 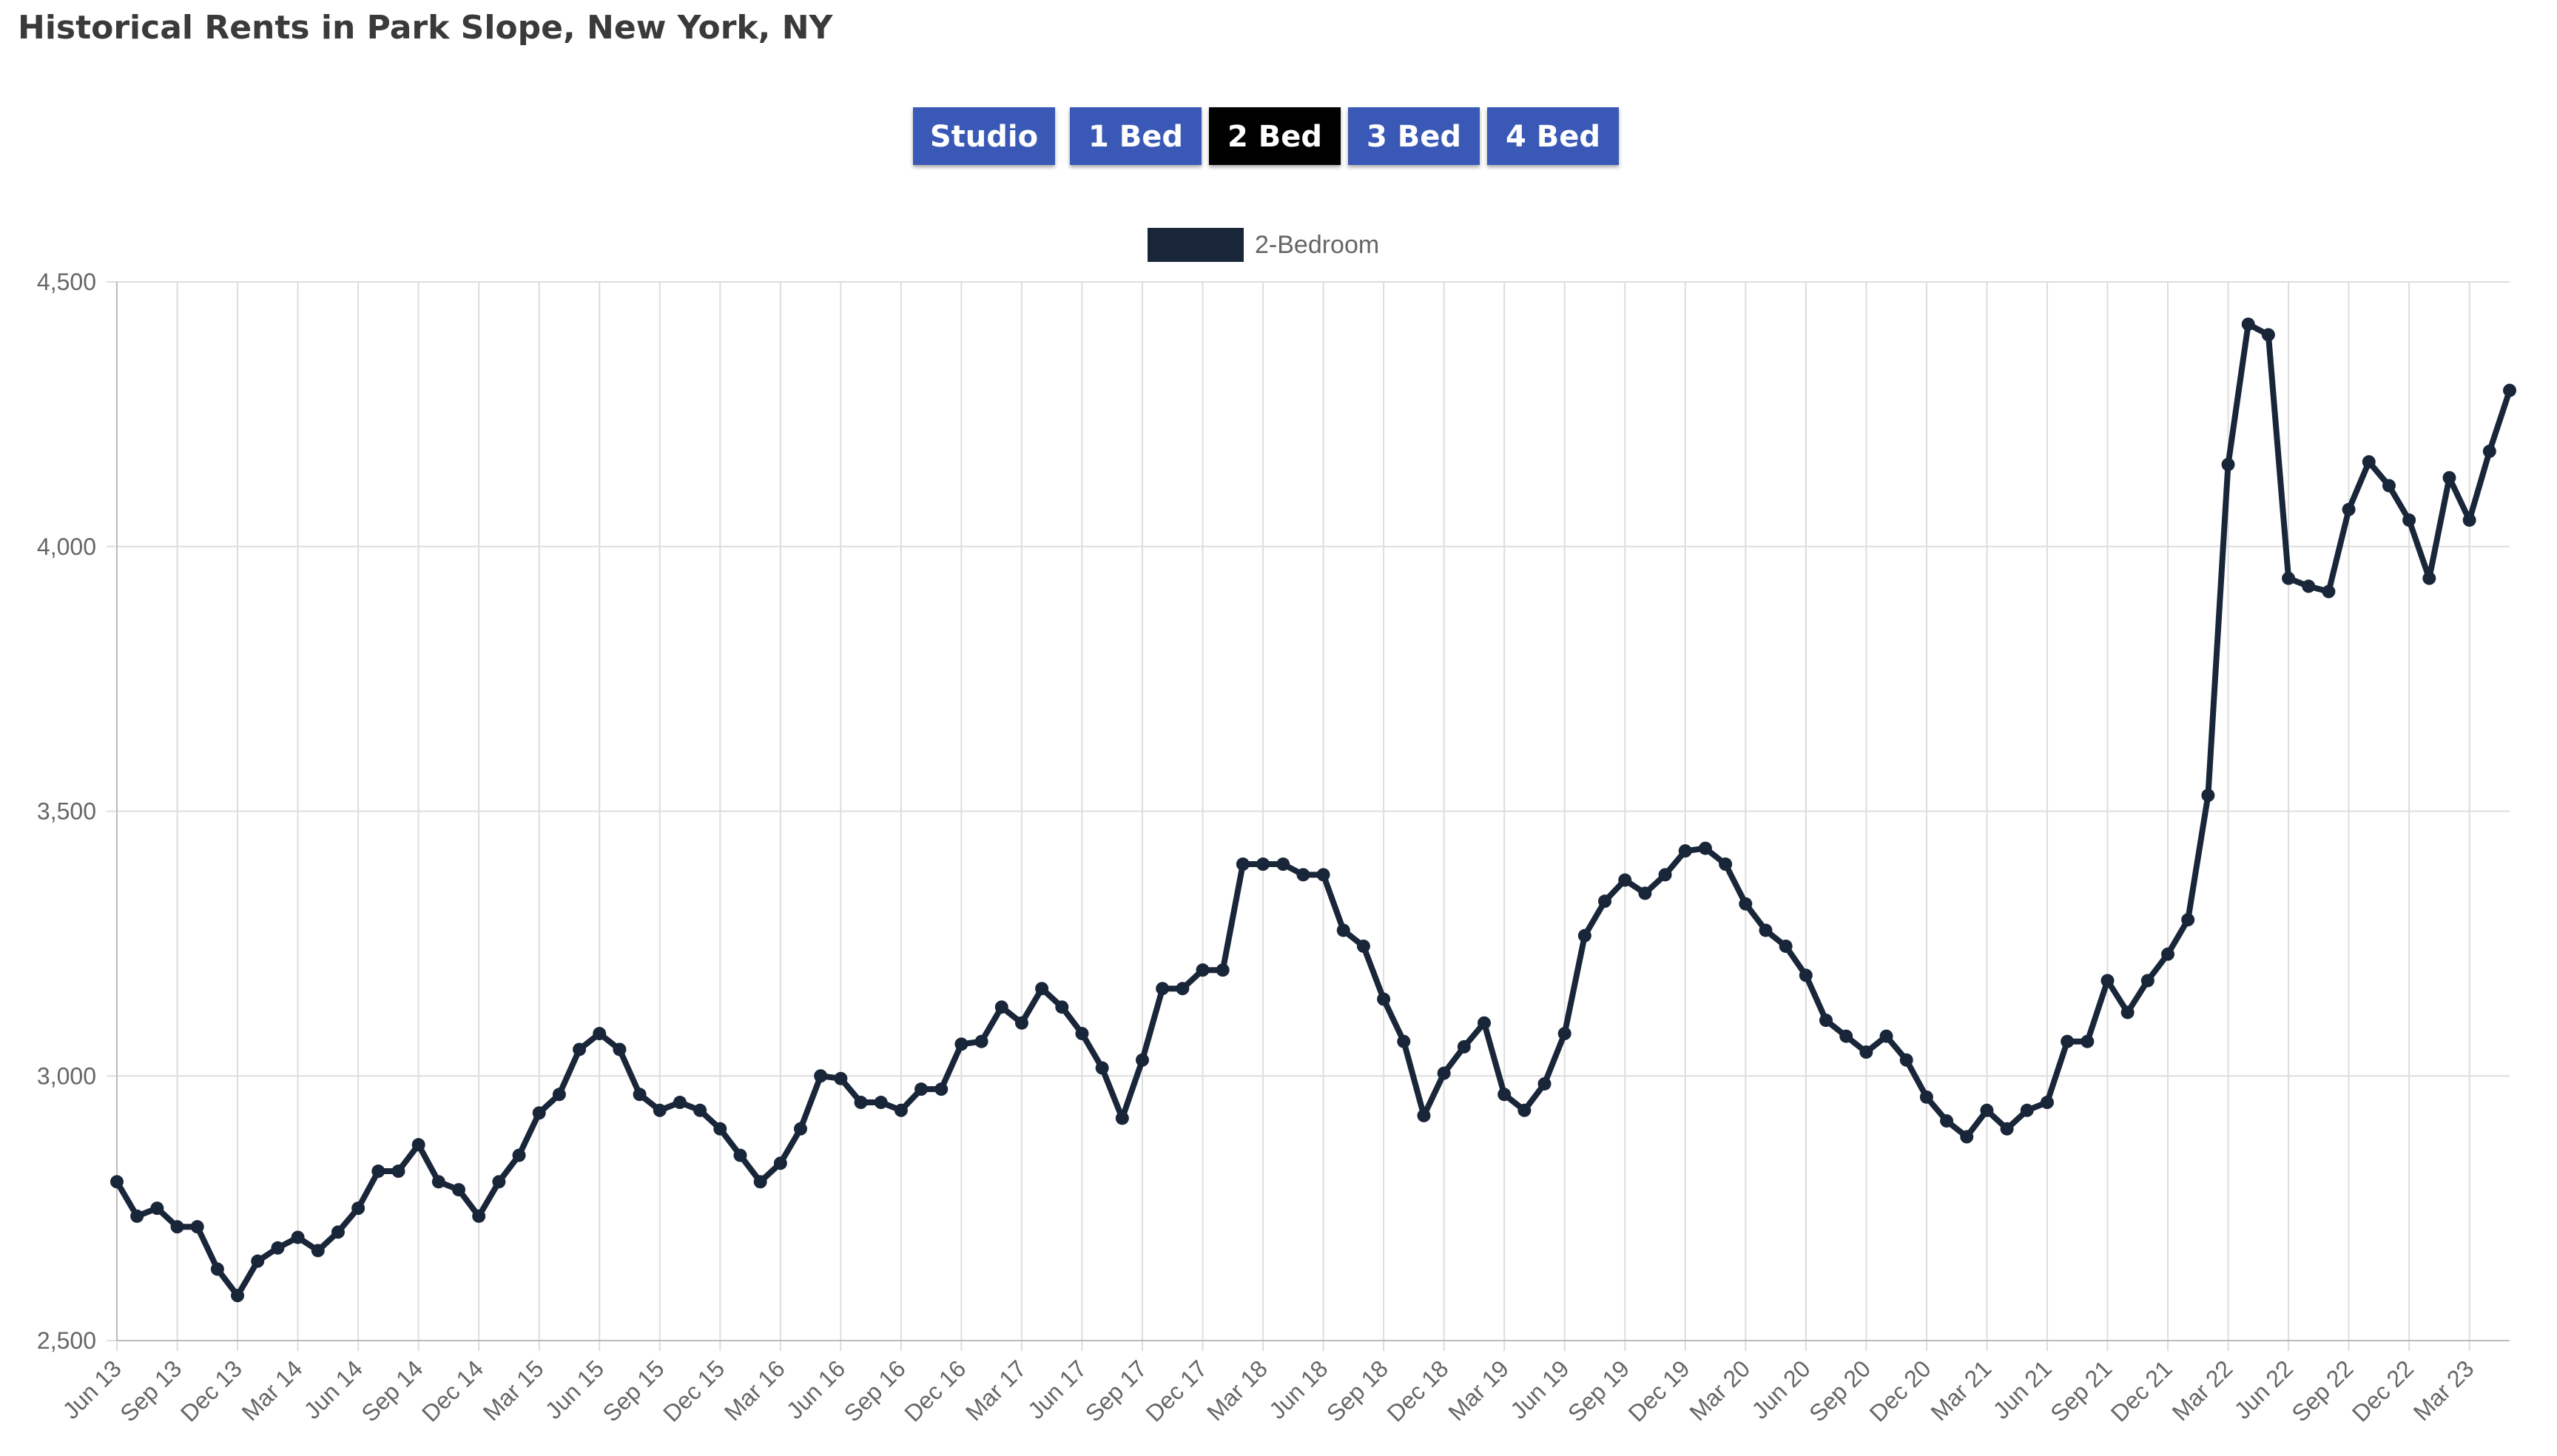 What do you see at coordinates (1275, 136) in the screenshot?
I see `tab-2-bed: 2 Bed` at bounding box center [1275, 136].